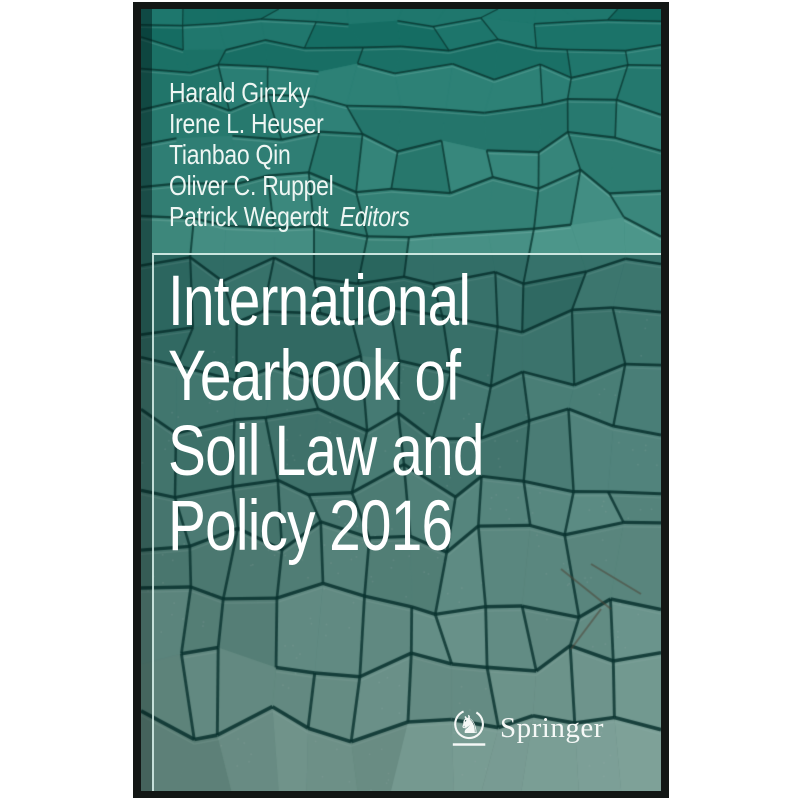 This screenshot has height=800, width=800. Describe the element at coordinates (314, 376) in the screenshot. I see `title-line: Yearbook of` at that location.